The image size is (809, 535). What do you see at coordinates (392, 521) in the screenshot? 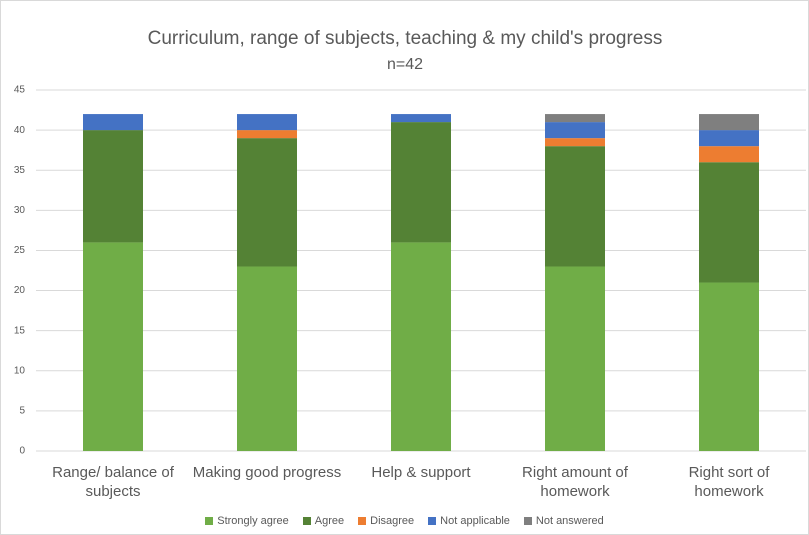
I see `legend-label: Disagree` at bounding box center [392, 521].